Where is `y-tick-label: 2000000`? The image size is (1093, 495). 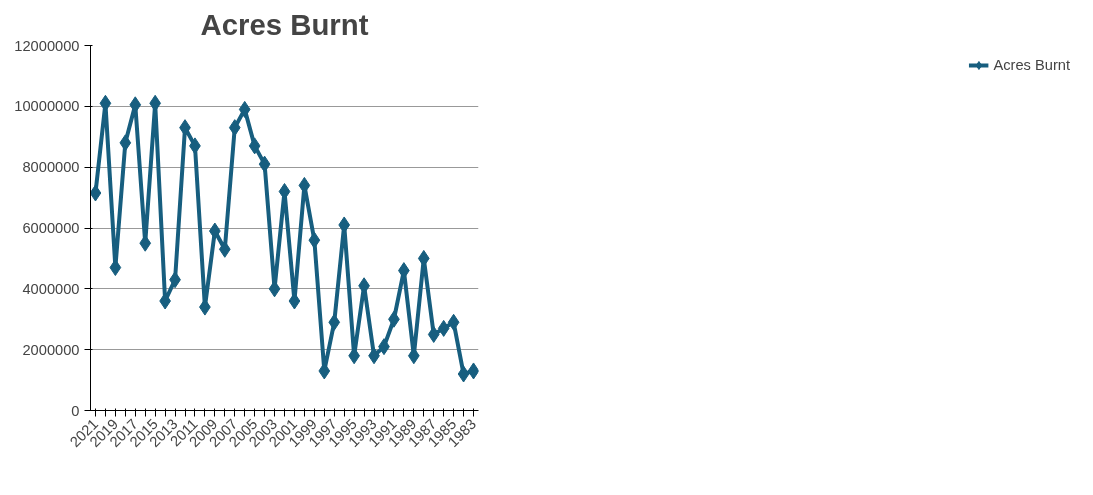
y-tick-label: 2000000 is located at coordinates (51, 349).